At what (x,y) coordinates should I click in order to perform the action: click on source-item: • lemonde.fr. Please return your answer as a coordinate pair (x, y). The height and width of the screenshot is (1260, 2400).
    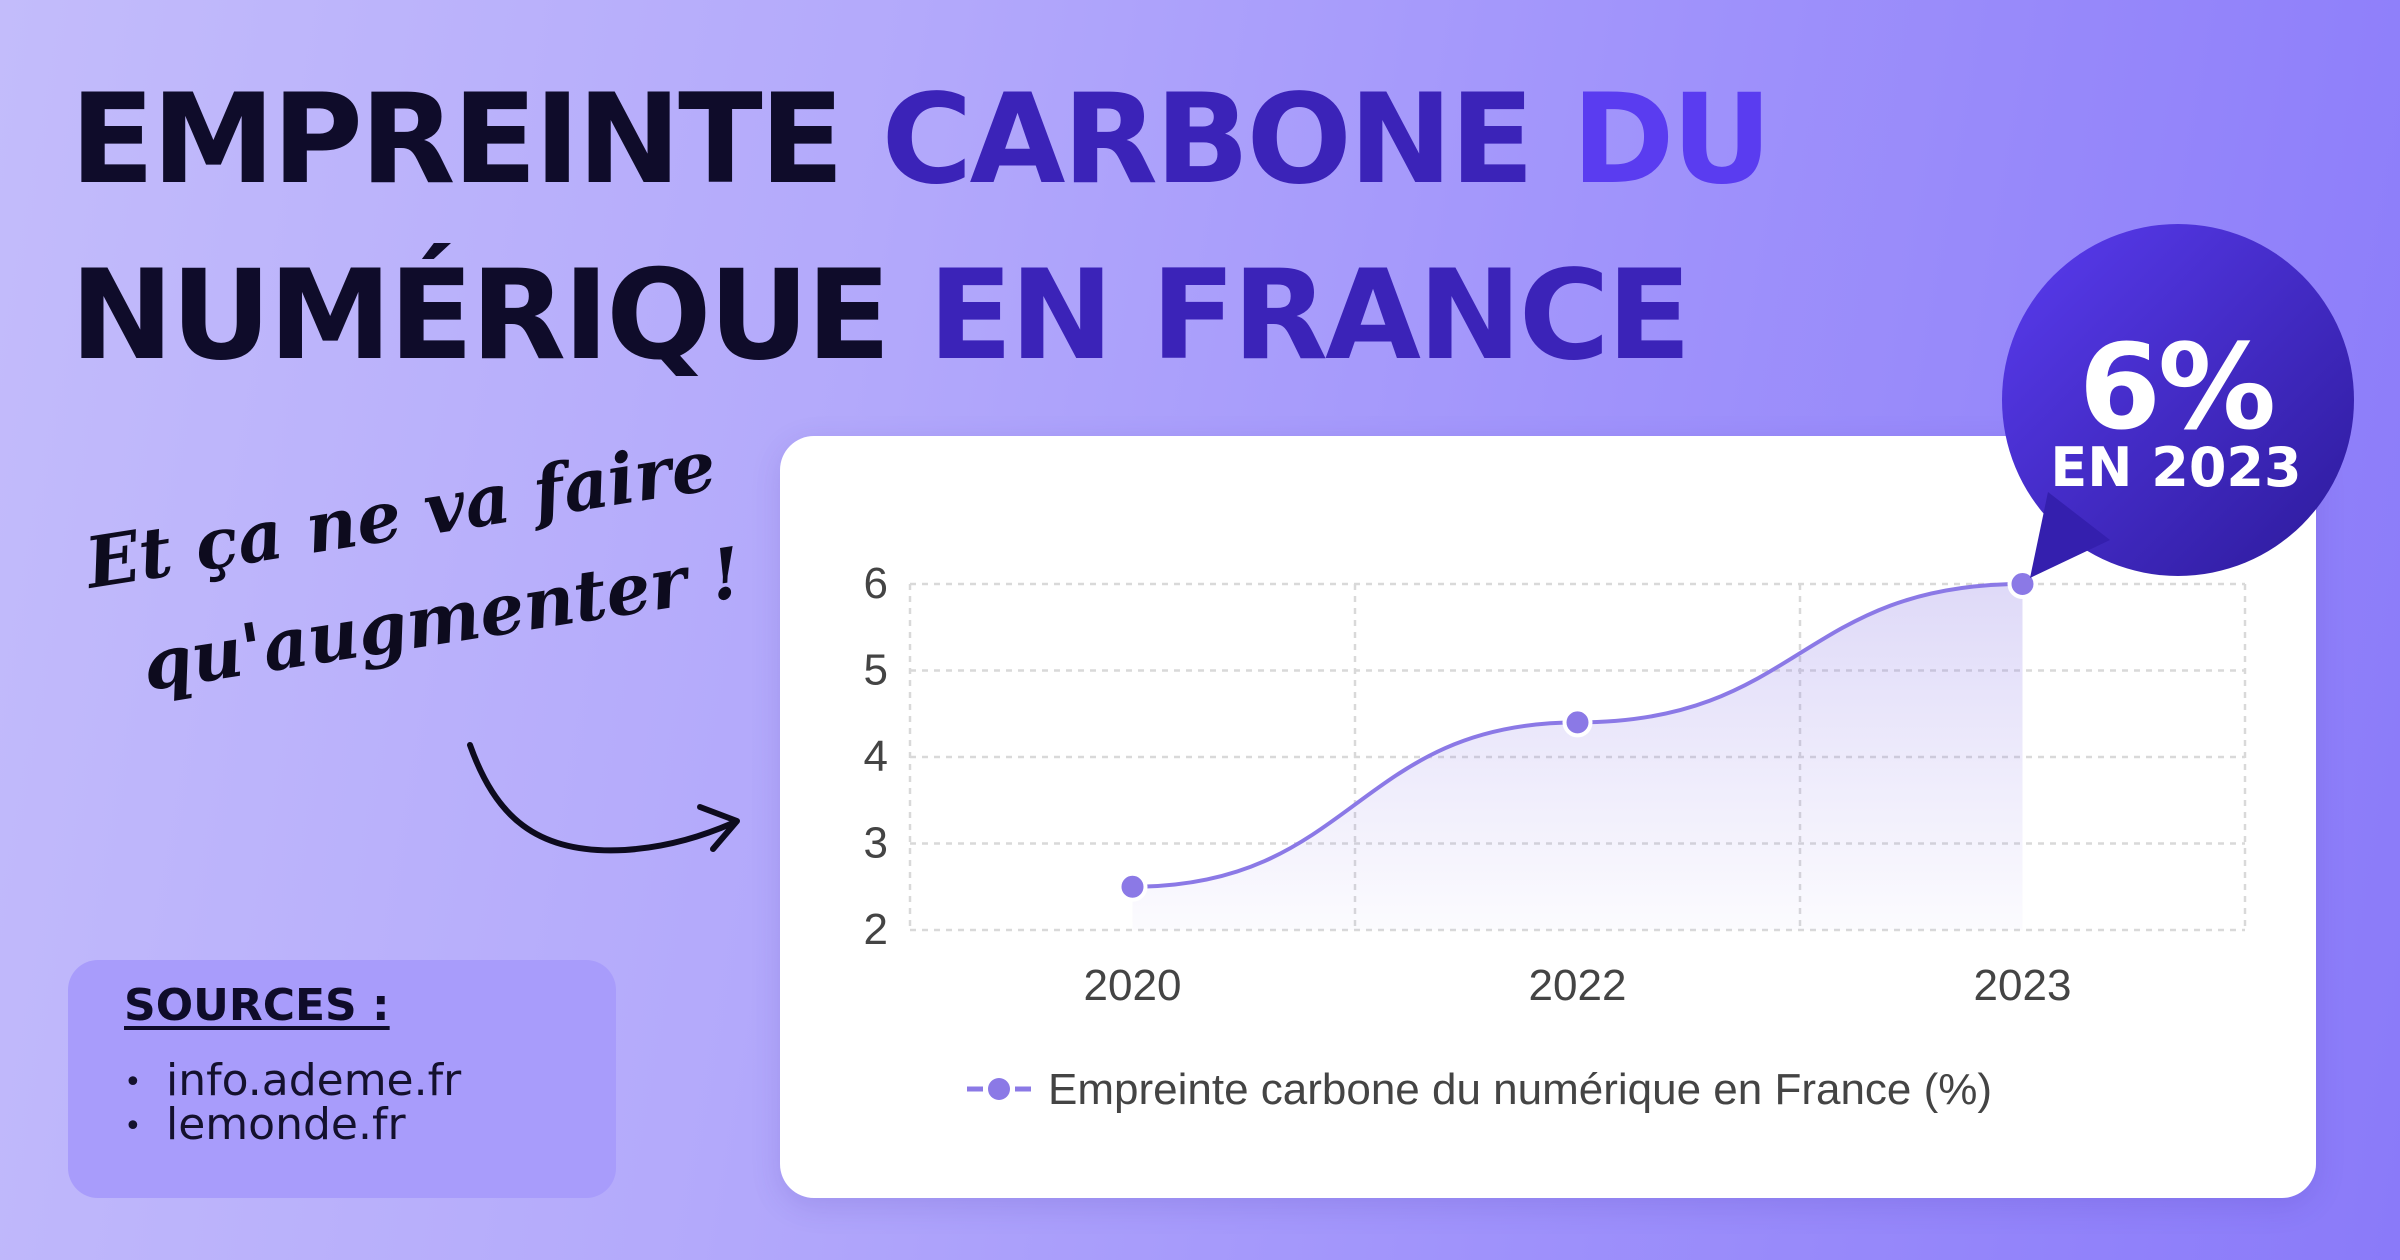
    Looking at the image, I should click on (265, 1124).